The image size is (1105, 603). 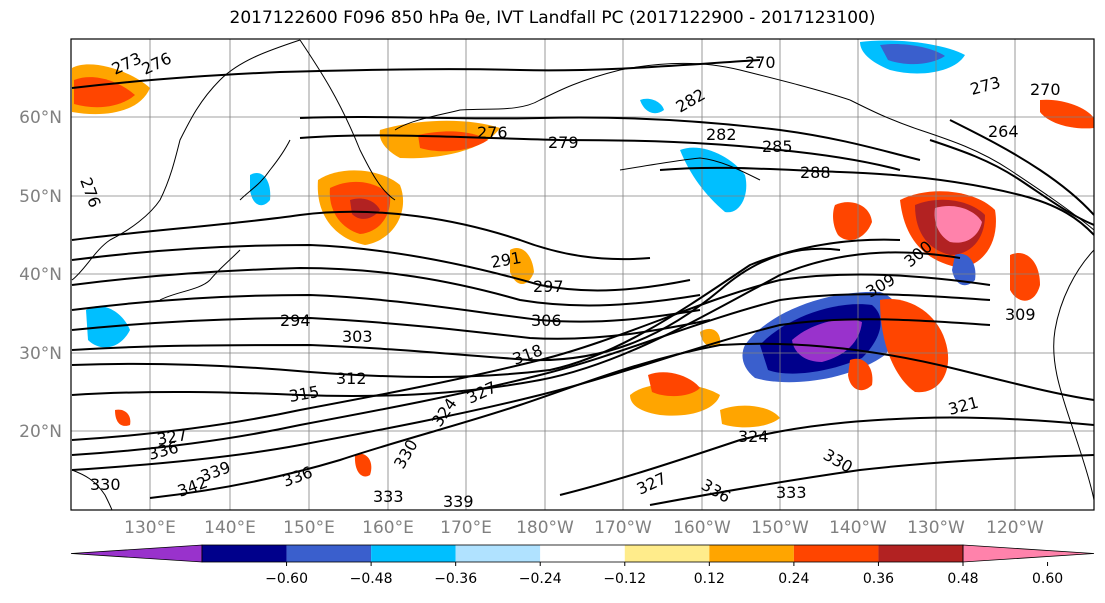 I want to click on contour-label: 294, so click(x=295, y=320).